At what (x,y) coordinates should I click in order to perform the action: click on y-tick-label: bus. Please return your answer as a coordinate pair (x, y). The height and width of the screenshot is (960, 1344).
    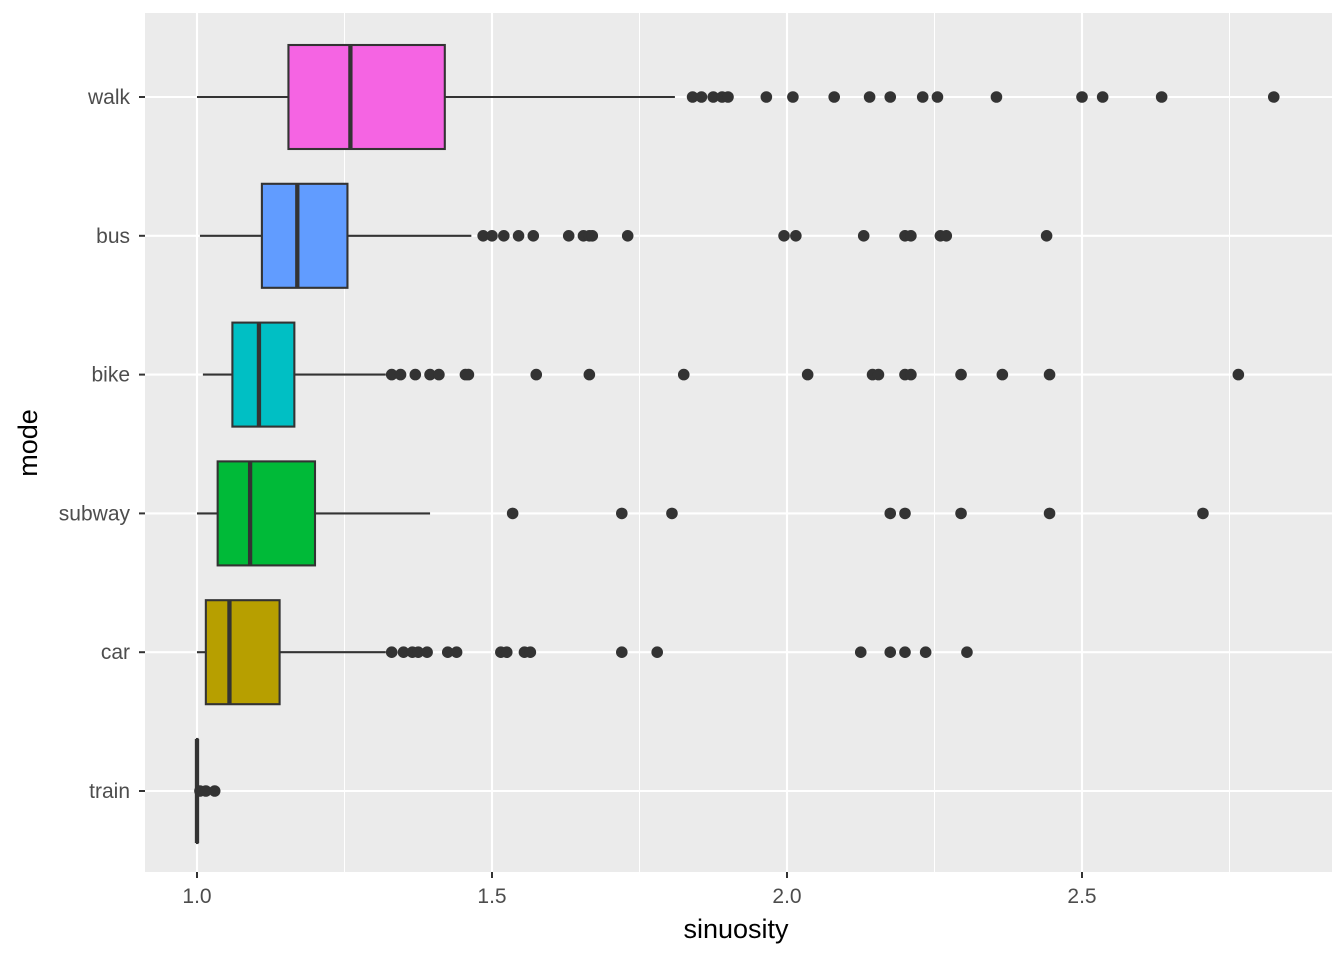
    Looking at the image, I should click on (113, 236).